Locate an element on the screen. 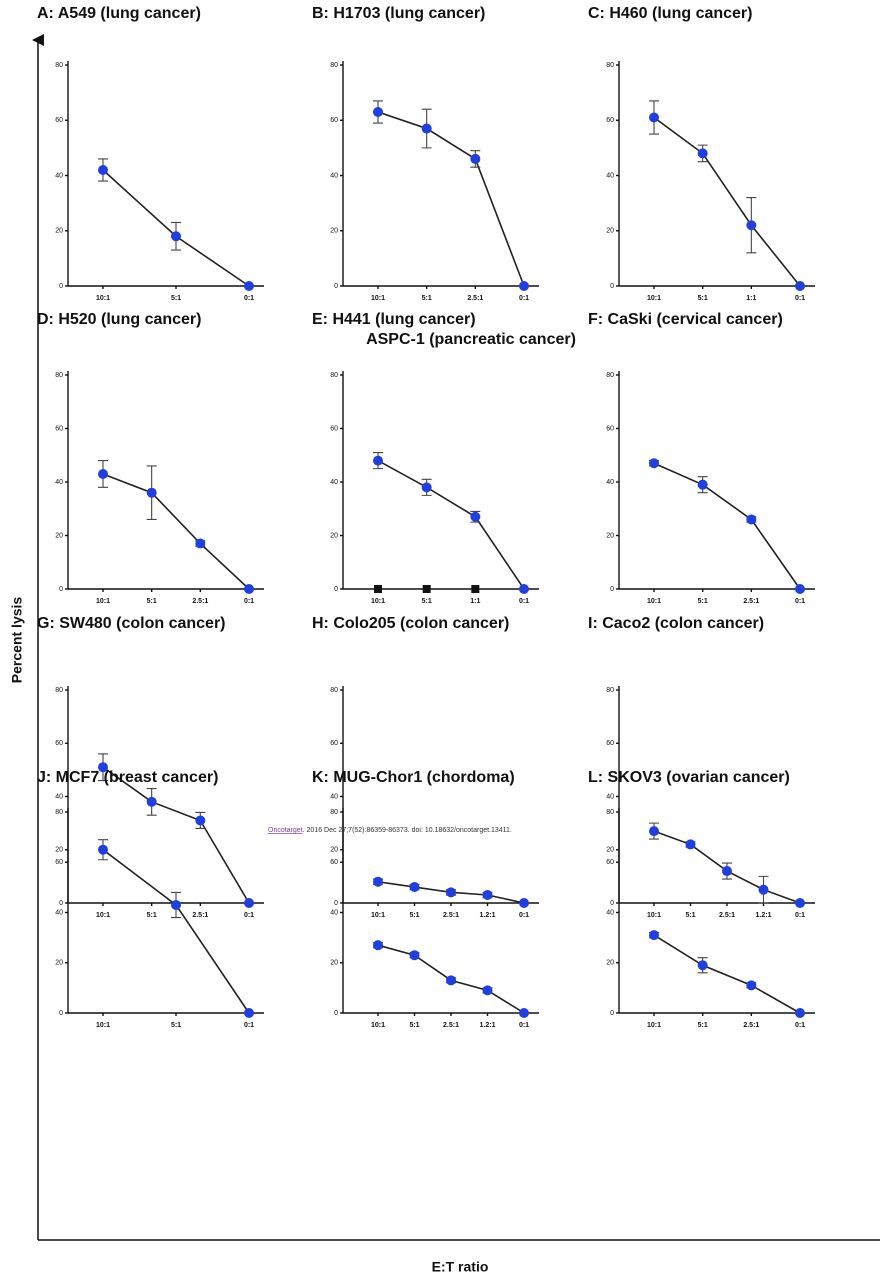 The width and height of the screenshot is (885, 1284). chart-title: J: MCF7 (breast cancer) is located at coordinates (127, 777).